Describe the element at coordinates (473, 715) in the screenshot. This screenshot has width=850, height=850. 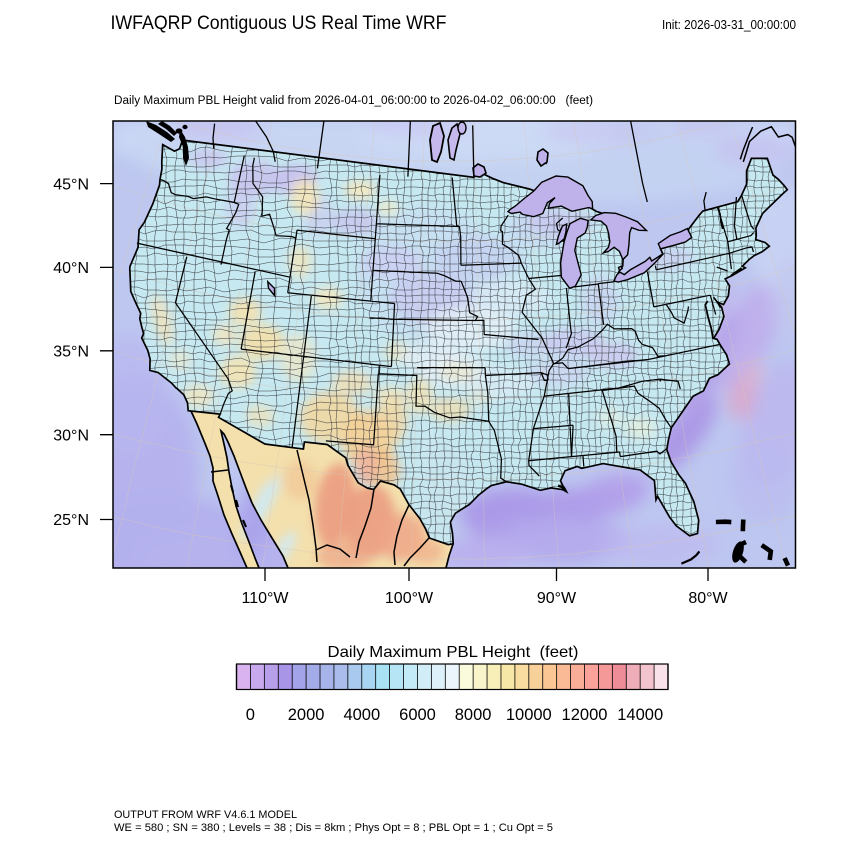
I see `svg-text: 8000` at that location.